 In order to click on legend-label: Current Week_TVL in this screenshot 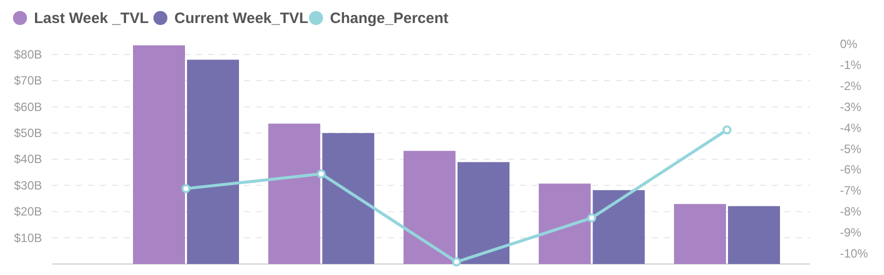, I will do `click(241, 18)`.